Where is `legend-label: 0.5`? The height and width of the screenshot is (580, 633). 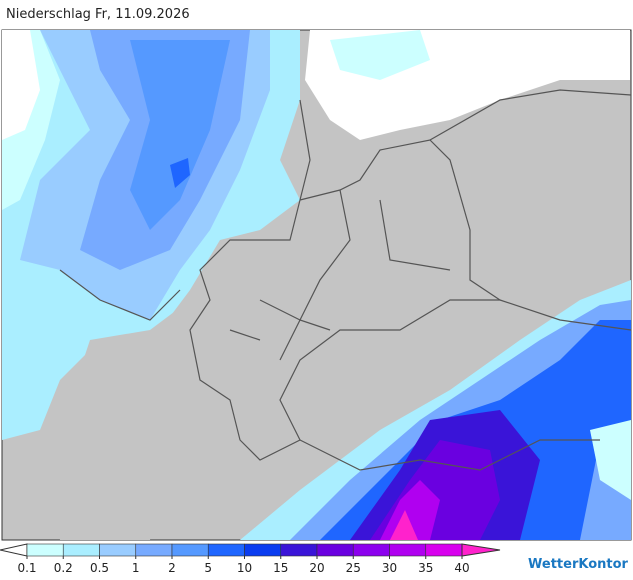
legend-label: 0.5 is located at coordinates (99, 568).